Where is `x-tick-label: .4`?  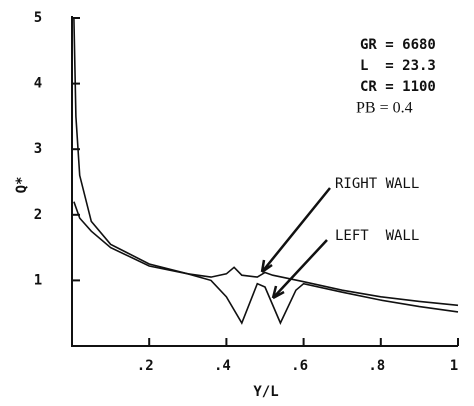
x-tick-label: .4 is located at coordinates (222, 366).